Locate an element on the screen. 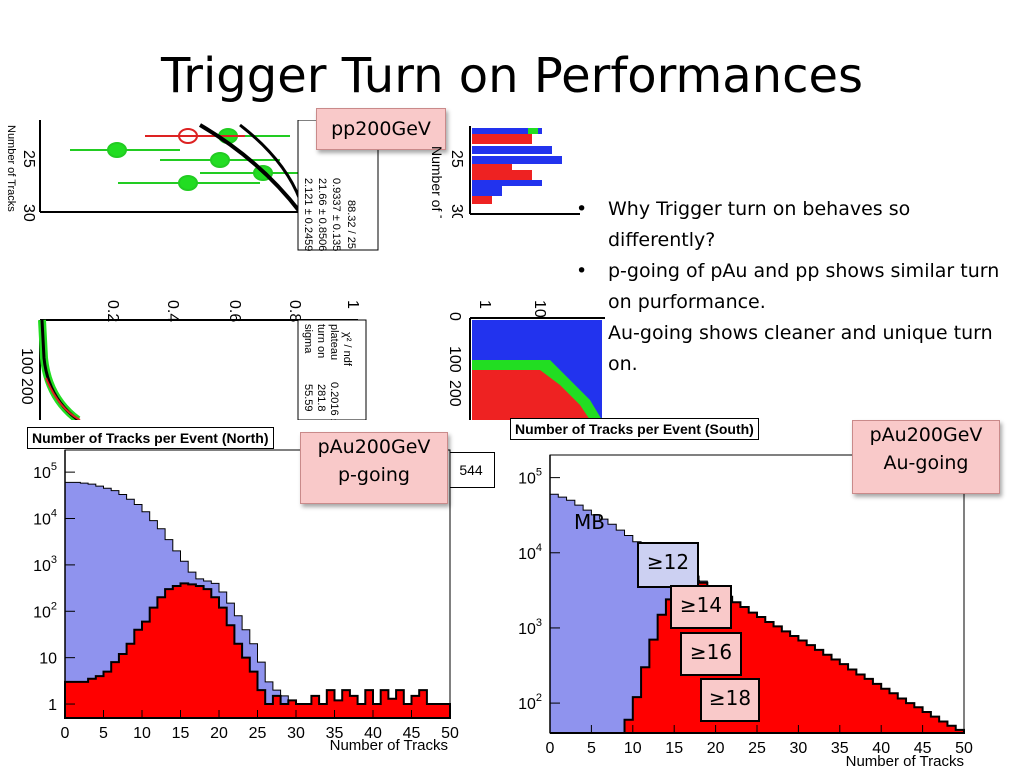 This screenshot has height=768, width=1024. south-callout-line2: Au-going is located at coordinates (926, 463).